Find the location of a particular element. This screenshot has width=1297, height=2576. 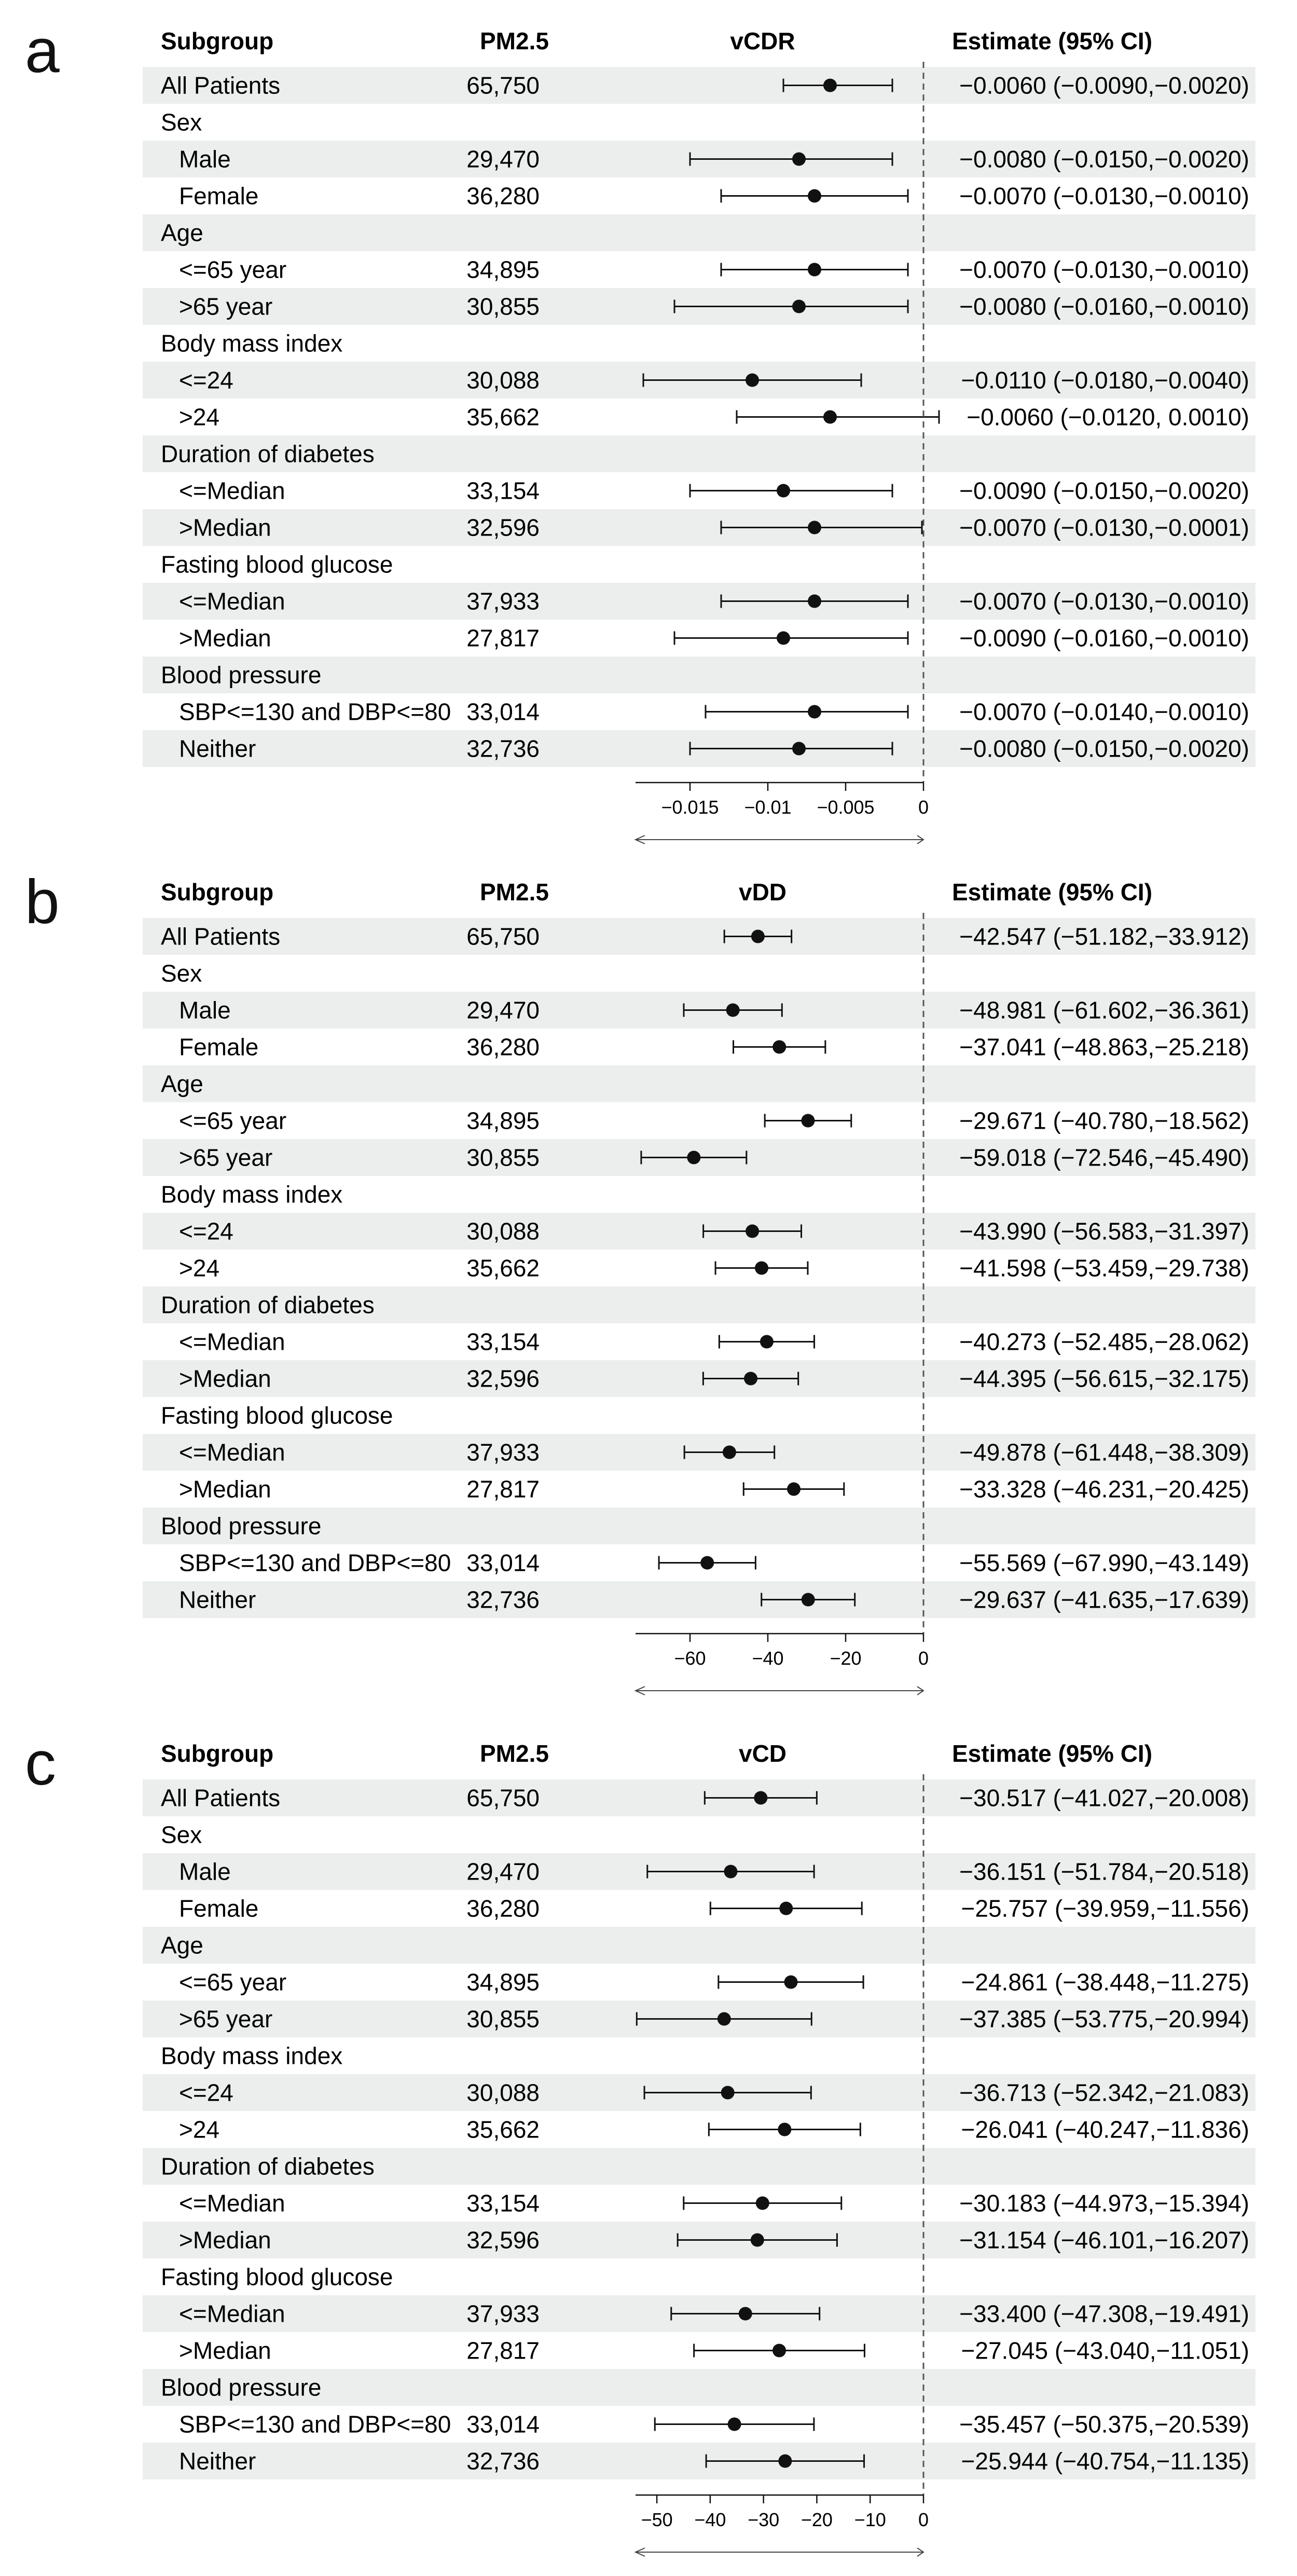

row-count: 30,855 is located at coordinates (503, 306).